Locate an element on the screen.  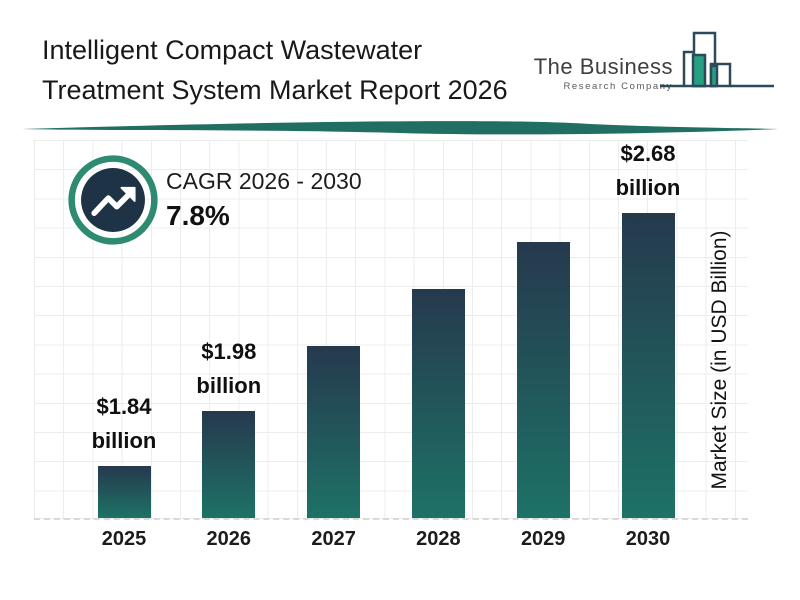
company-logo: The Business Research Company is located at coordinates (656, 74).